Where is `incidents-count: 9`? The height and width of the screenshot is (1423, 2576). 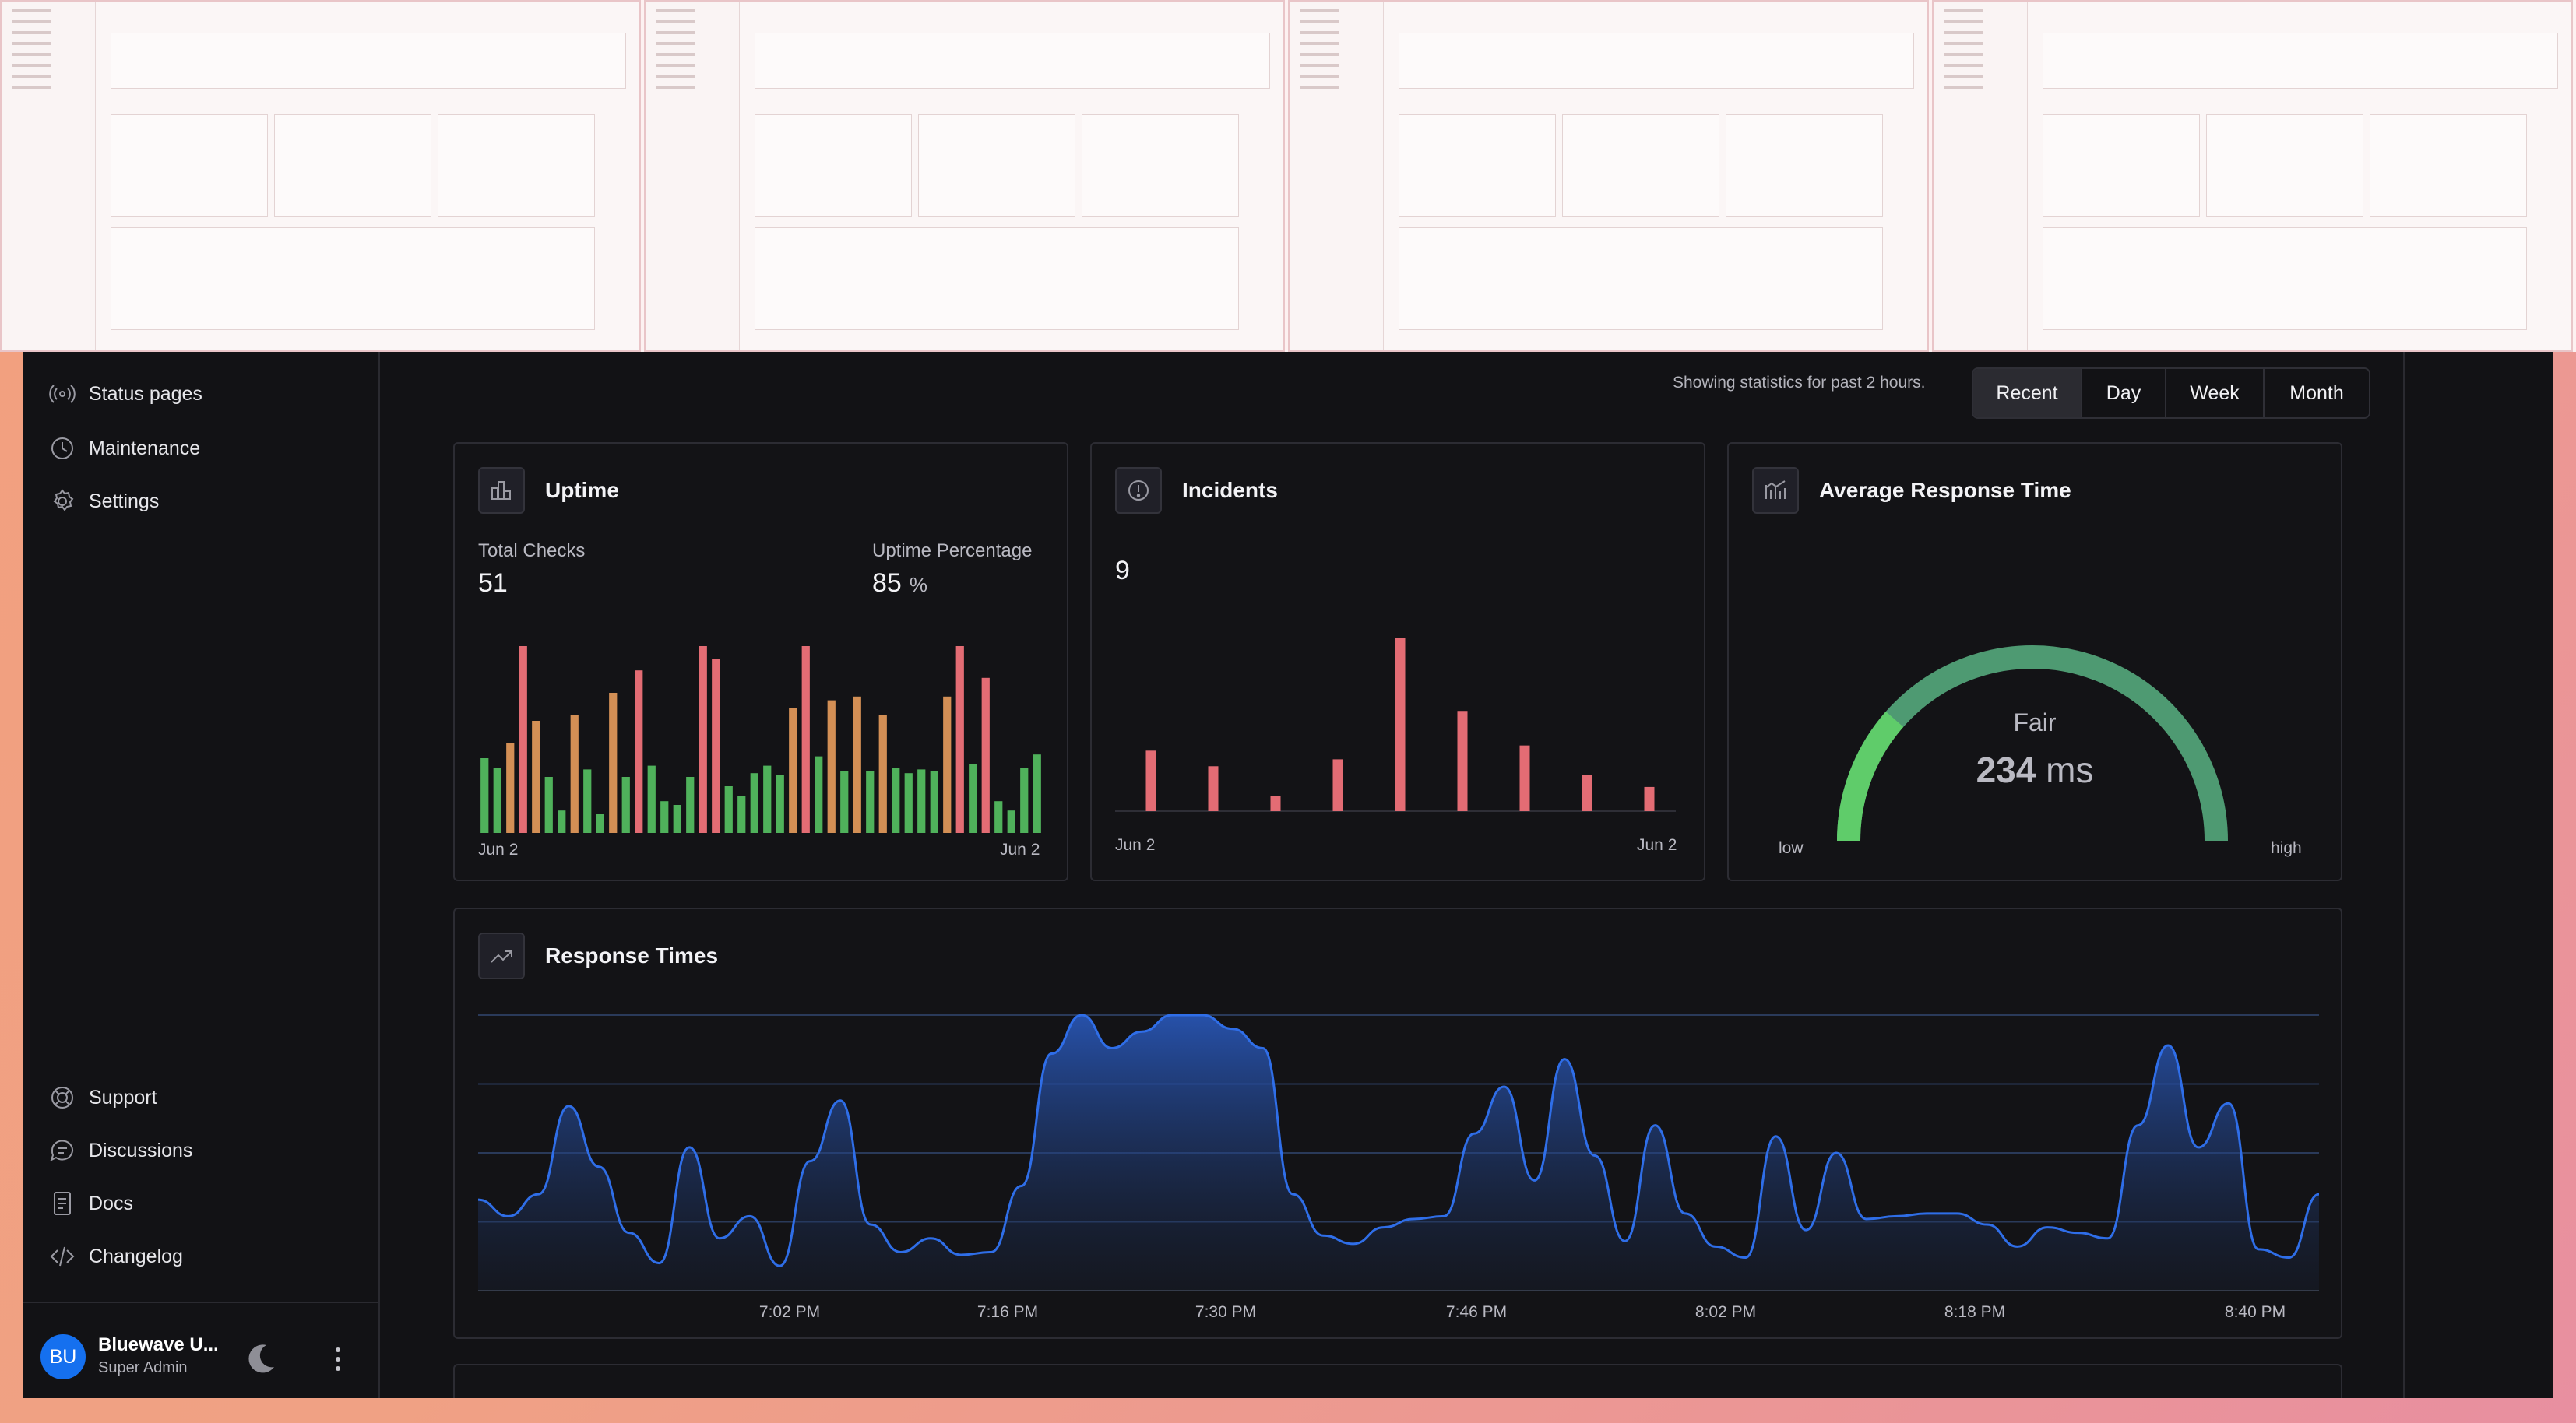 incidents-count: 9 is located at coordinates (1122, 571).